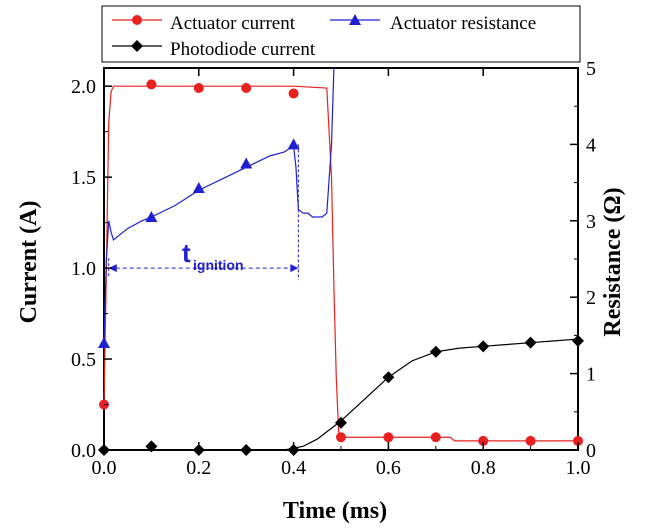 The width and height of the screenshot is (646, 528). Describe the element at coordinates (203, 212) in the screenshot. I see `ignition-annotation: t ignition` at that location.